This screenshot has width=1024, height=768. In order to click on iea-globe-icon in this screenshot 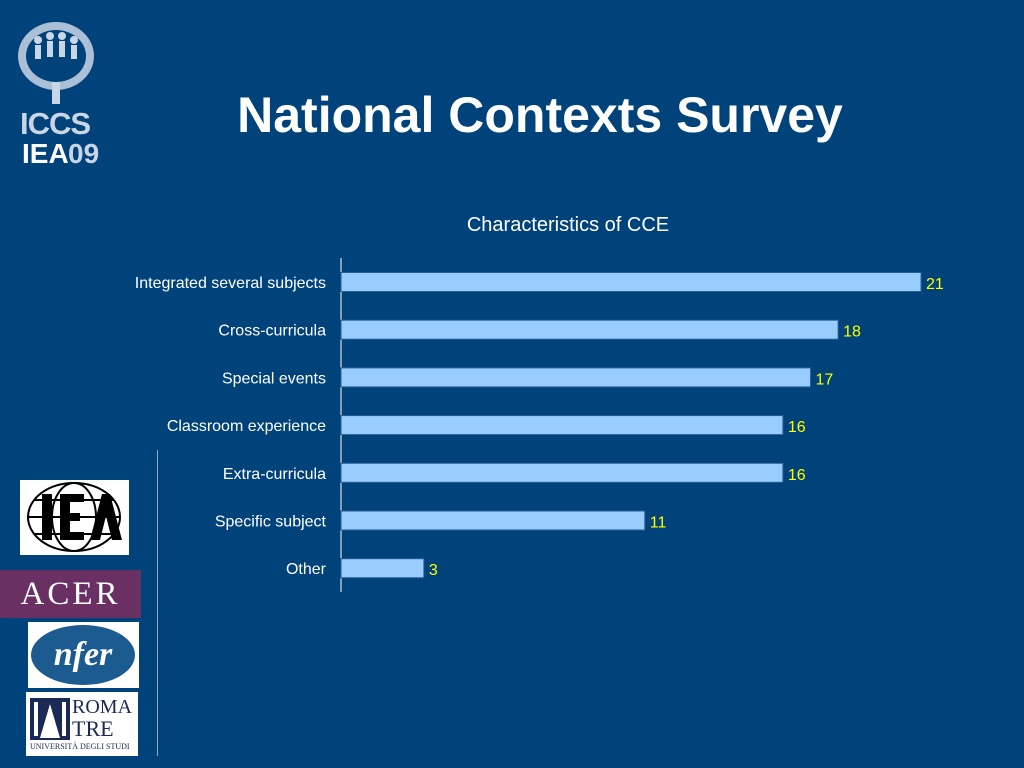, I will do `click(74, 517)`.